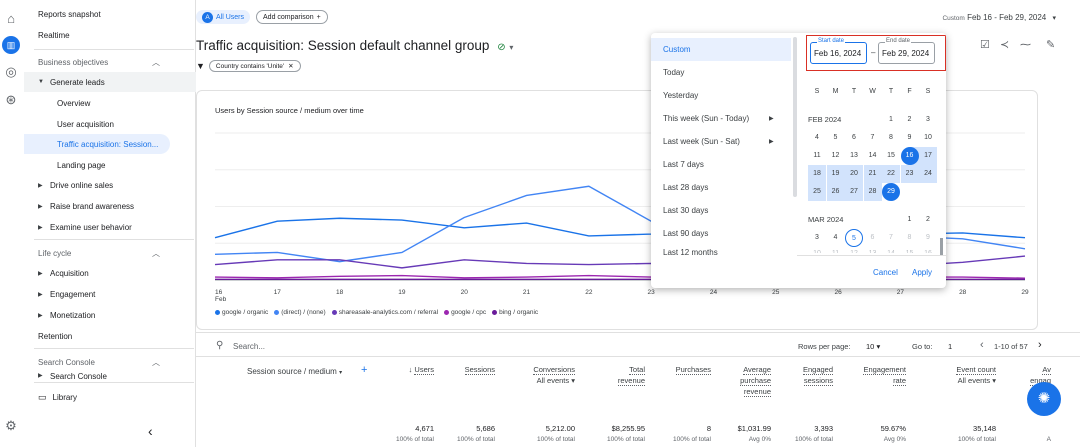 This screenshot has height=447, width=1080. I want to click on calendar-day: 22, so click(891, 174).